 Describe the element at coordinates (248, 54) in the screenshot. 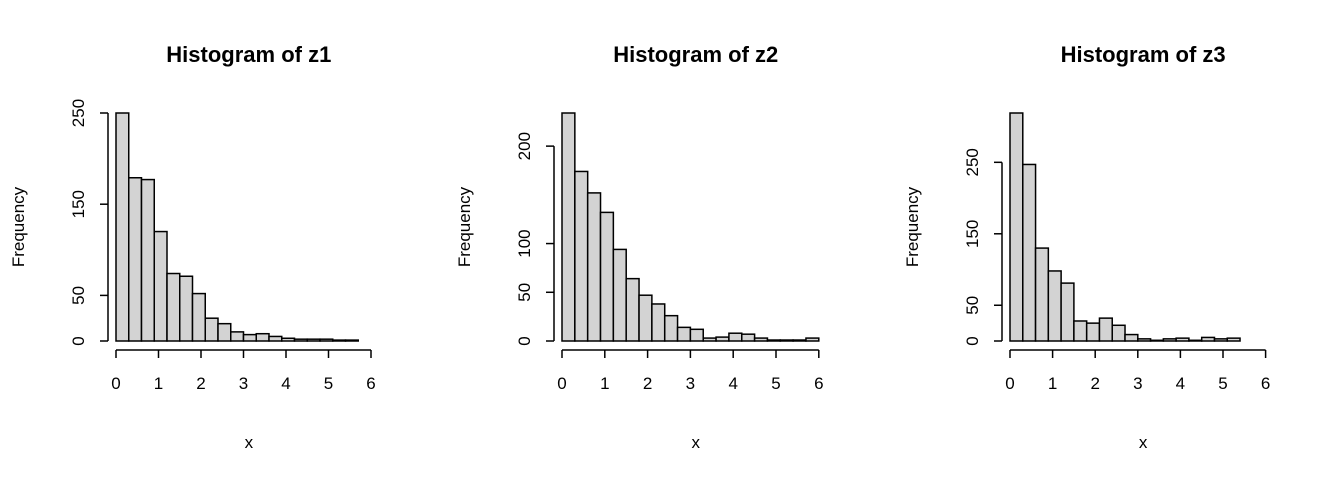

I see `chart-title: Histogram of z1` at that location.